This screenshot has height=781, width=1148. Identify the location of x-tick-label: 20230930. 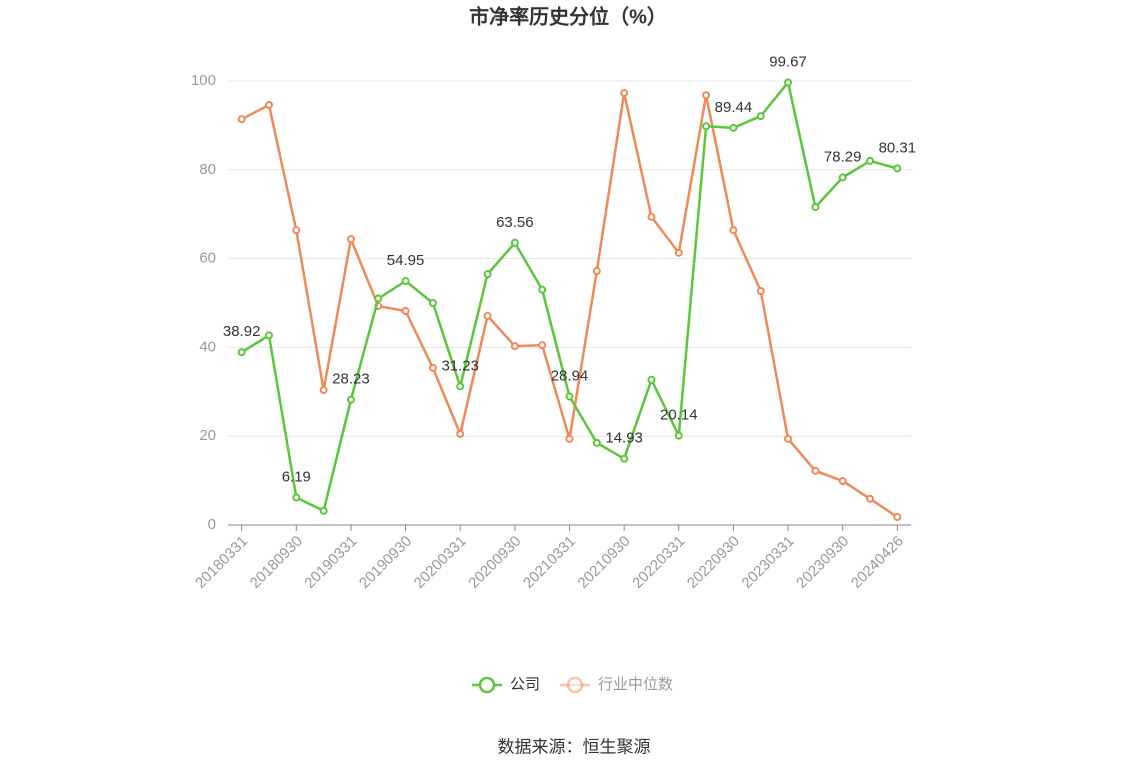
(822, 562).